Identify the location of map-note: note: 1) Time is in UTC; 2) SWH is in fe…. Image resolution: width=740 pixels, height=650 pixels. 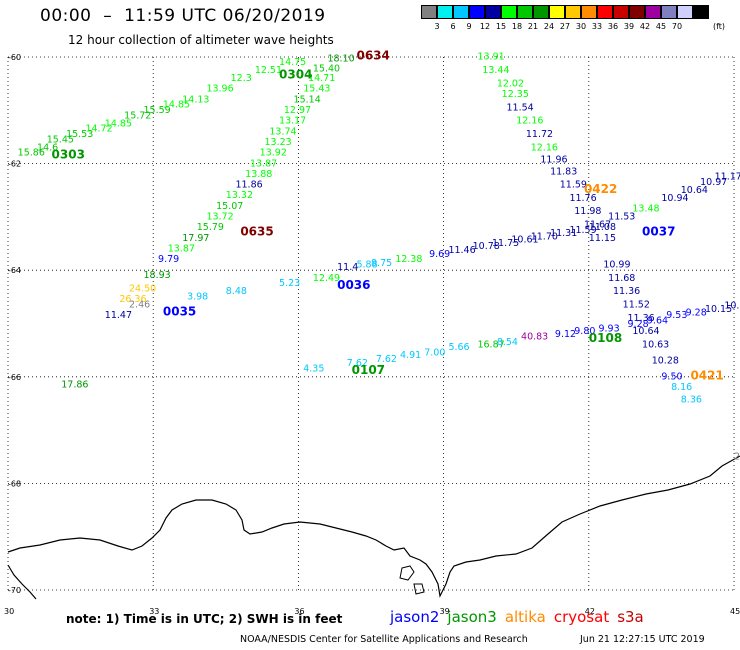
(204, 619).